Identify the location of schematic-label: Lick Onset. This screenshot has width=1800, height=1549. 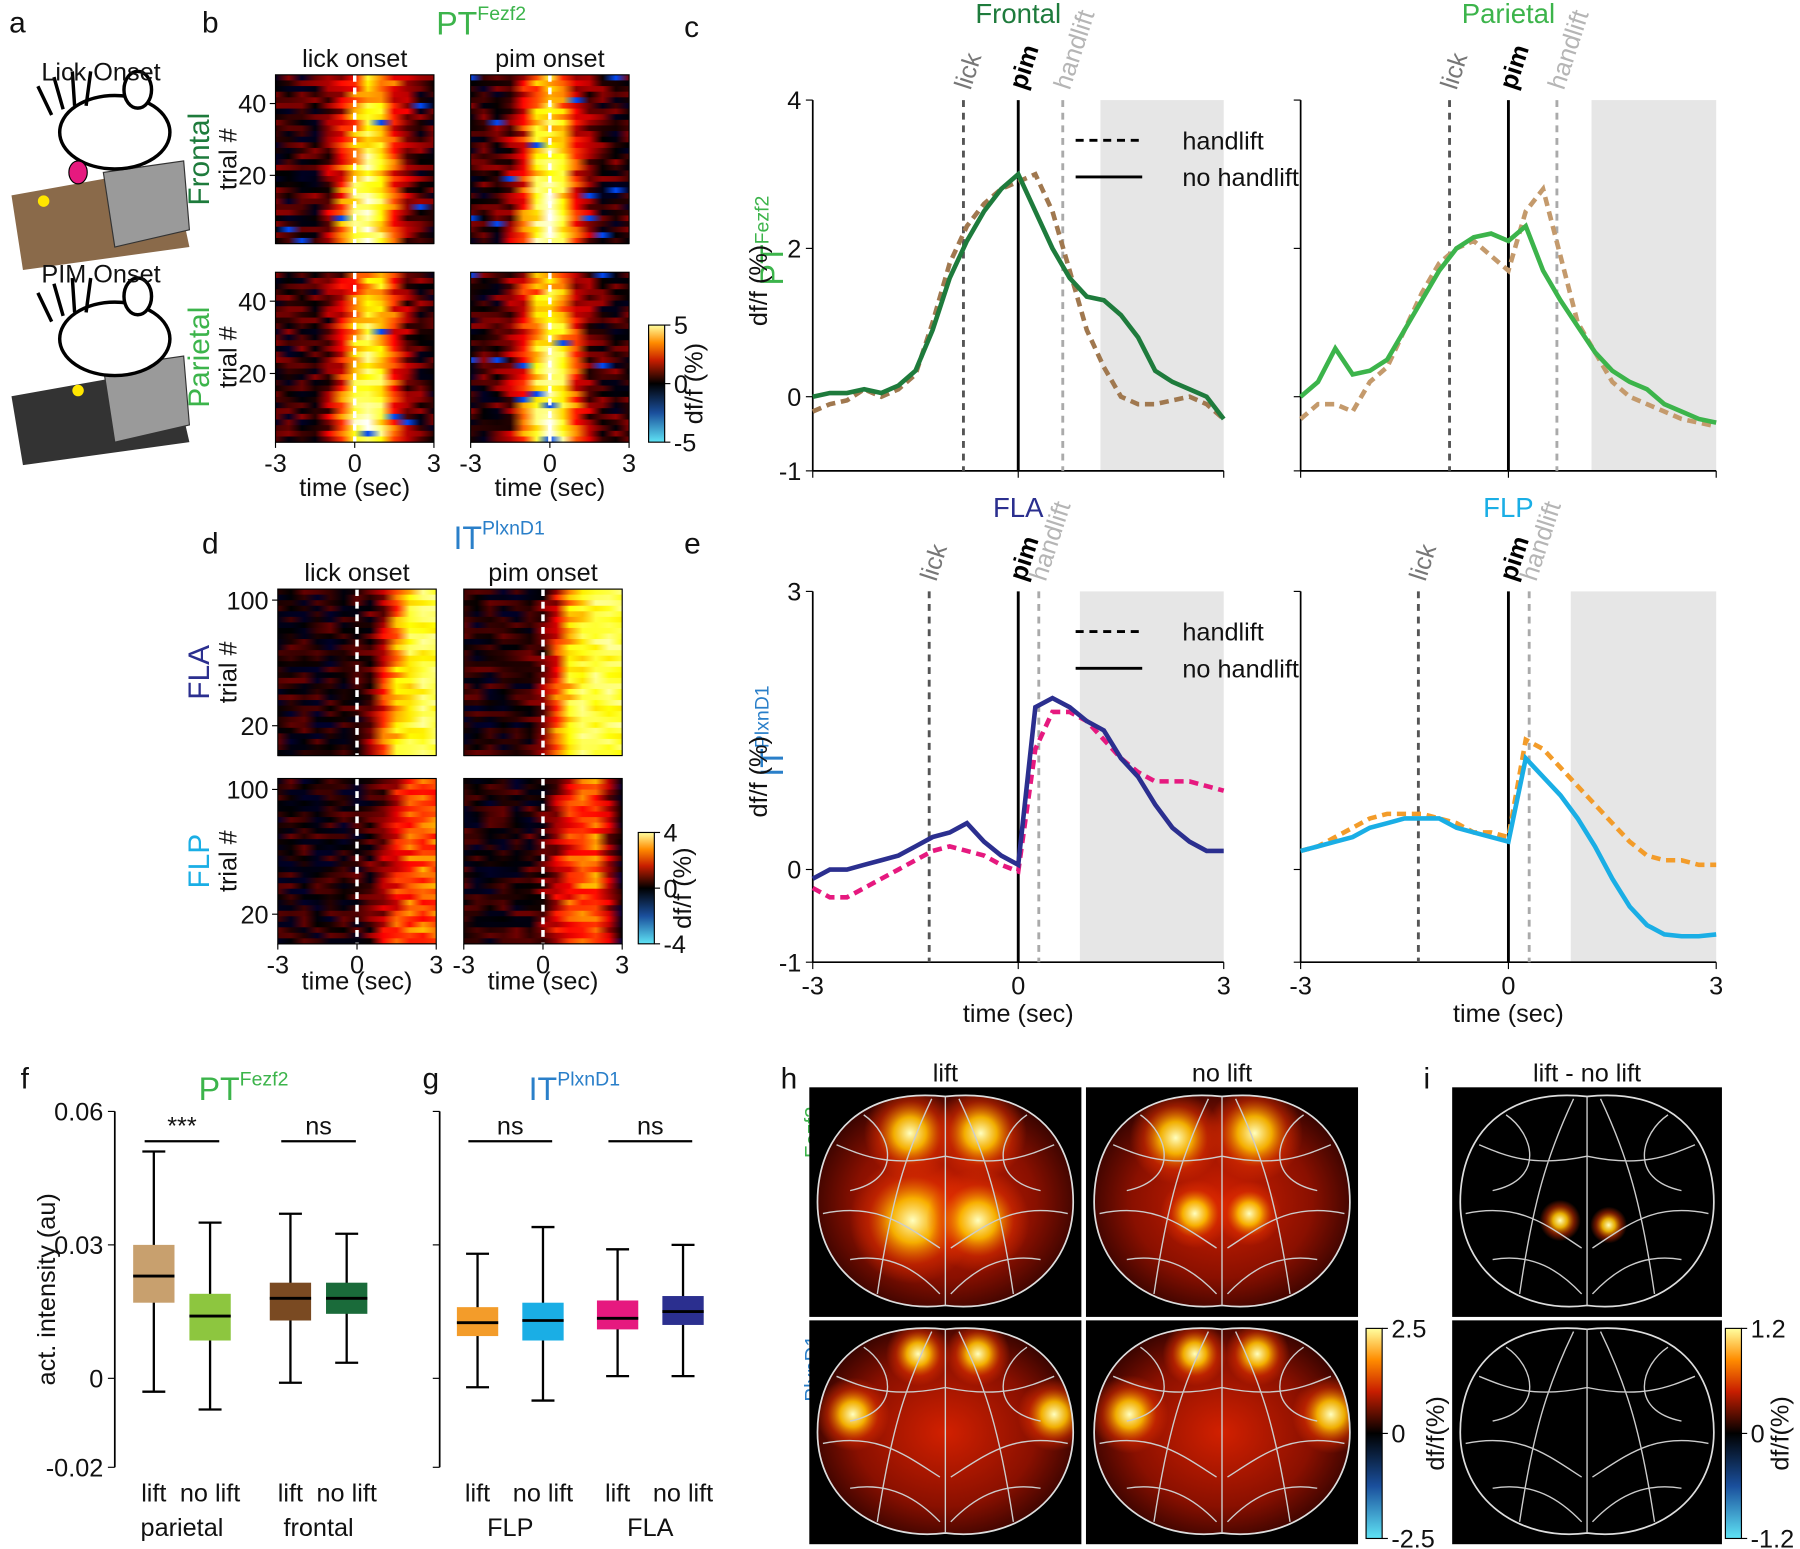
(100, 73).